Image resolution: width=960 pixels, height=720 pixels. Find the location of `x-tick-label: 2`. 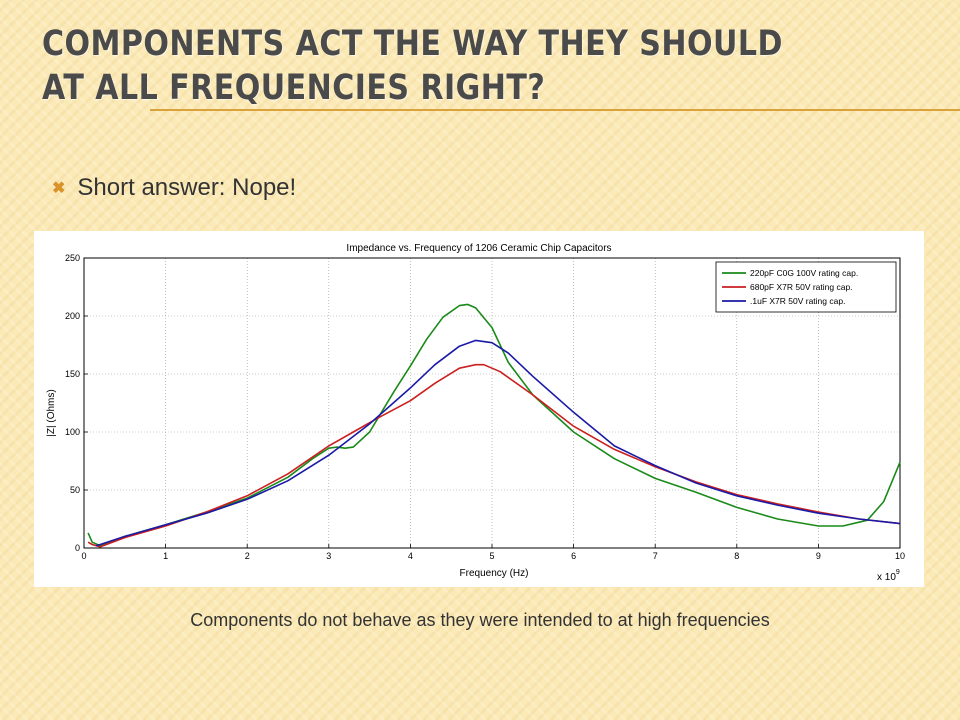

x-tick-label: 2 is located at coordinates (247, 556).